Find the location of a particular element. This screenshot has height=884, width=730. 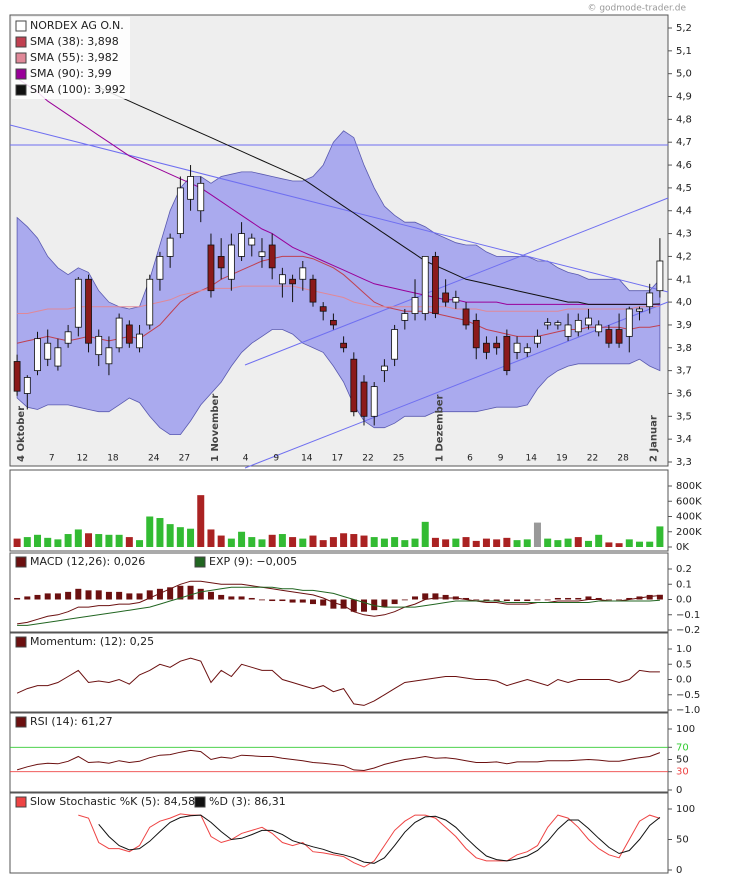

panel is located at coordinates (339, 672).